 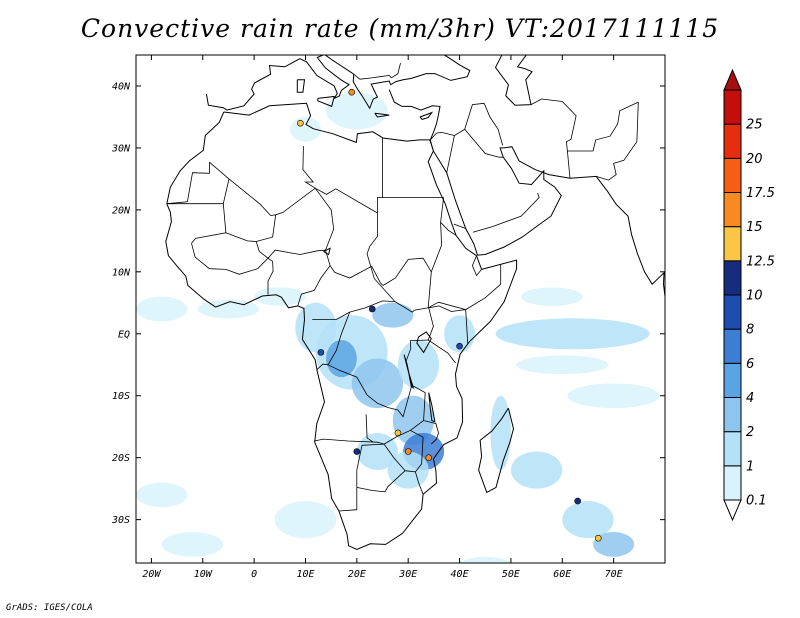 What do you see at coordinates (754, 296) in the screenshot?
I see `colorbar-level-label: 10` at bounding box center [754, 296].